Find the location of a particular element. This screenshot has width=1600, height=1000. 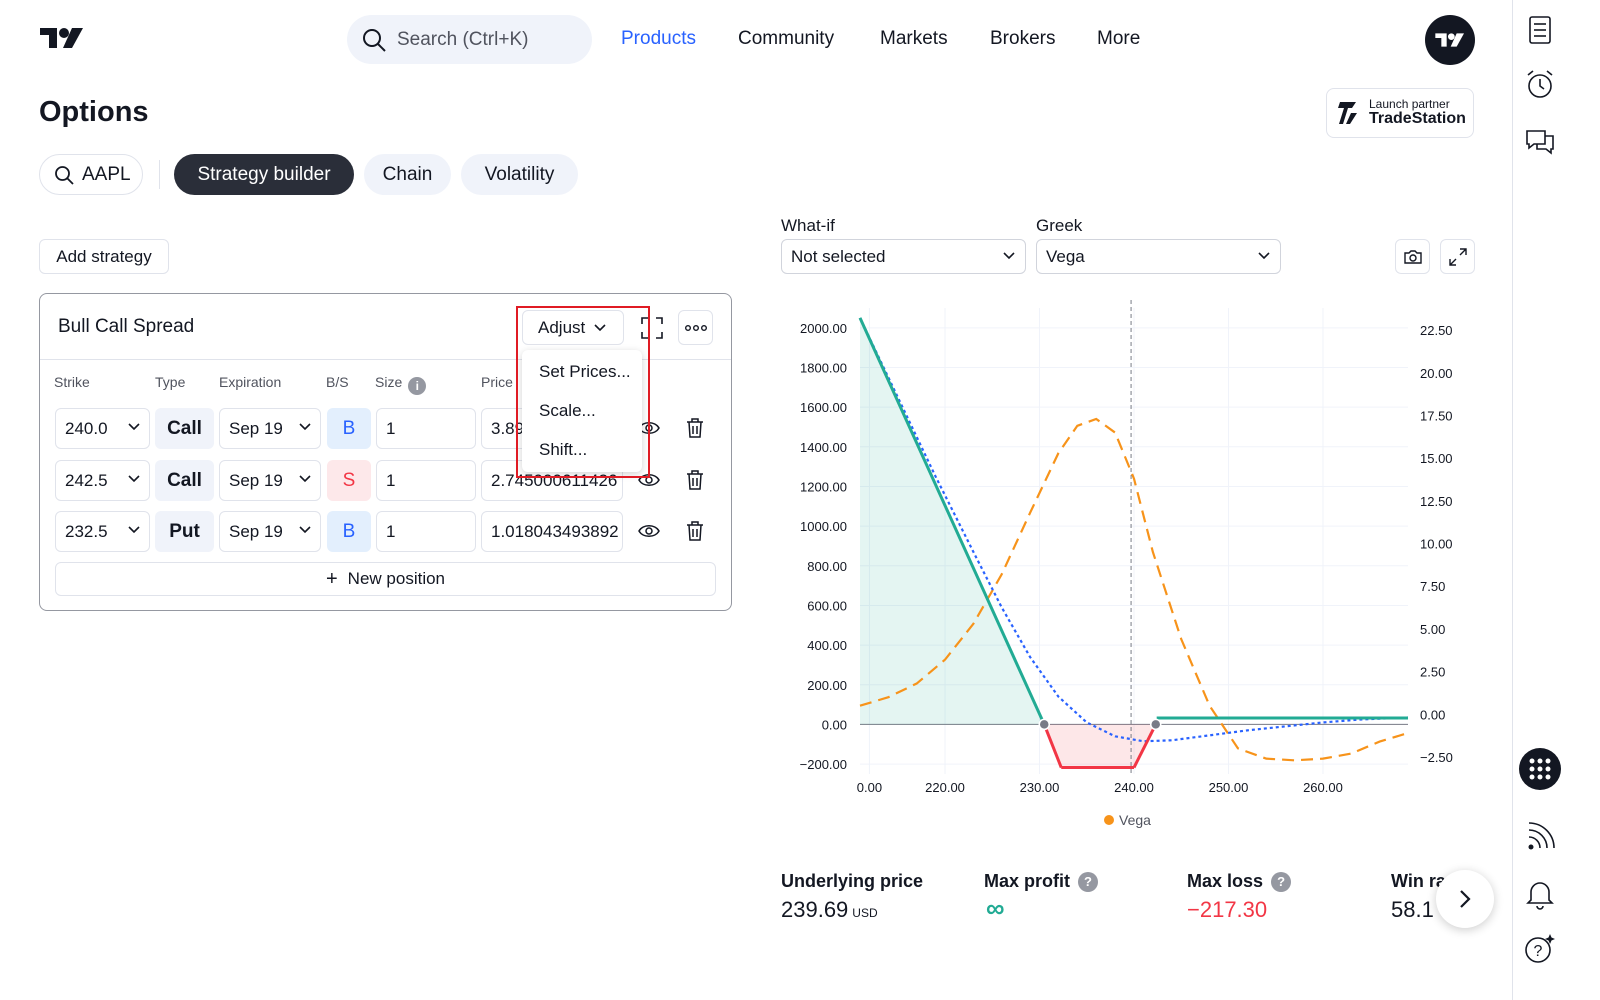

chevron-right-icon is located at coordinates (1465, 899).